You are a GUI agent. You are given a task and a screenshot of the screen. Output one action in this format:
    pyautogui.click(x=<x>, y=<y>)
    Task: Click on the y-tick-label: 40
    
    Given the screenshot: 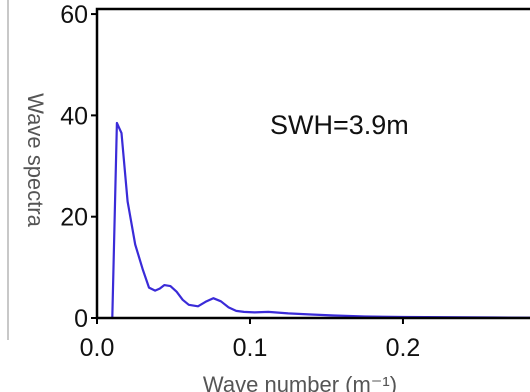 What is the action you would take?
    pyautogui.click(x=74, y=116)
    